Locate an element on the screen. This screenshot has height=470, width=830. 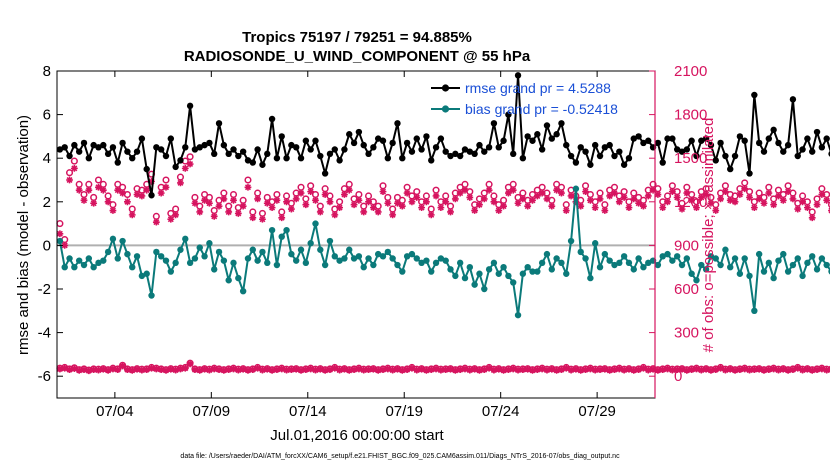
y-tick-label: -6 is located at coordinates (44, 376).